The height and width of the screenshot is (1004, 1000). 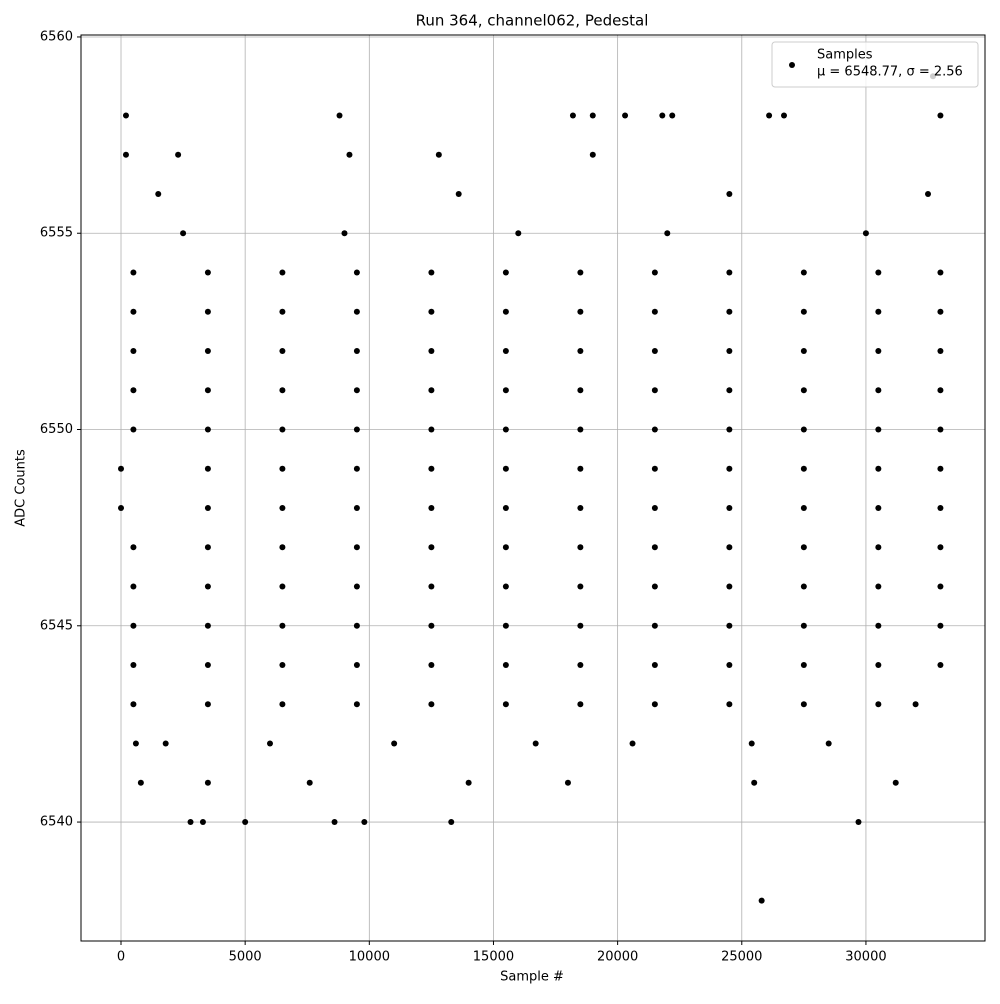 I want to click on x-tick-label: 10000, so click(x=369, y=957).